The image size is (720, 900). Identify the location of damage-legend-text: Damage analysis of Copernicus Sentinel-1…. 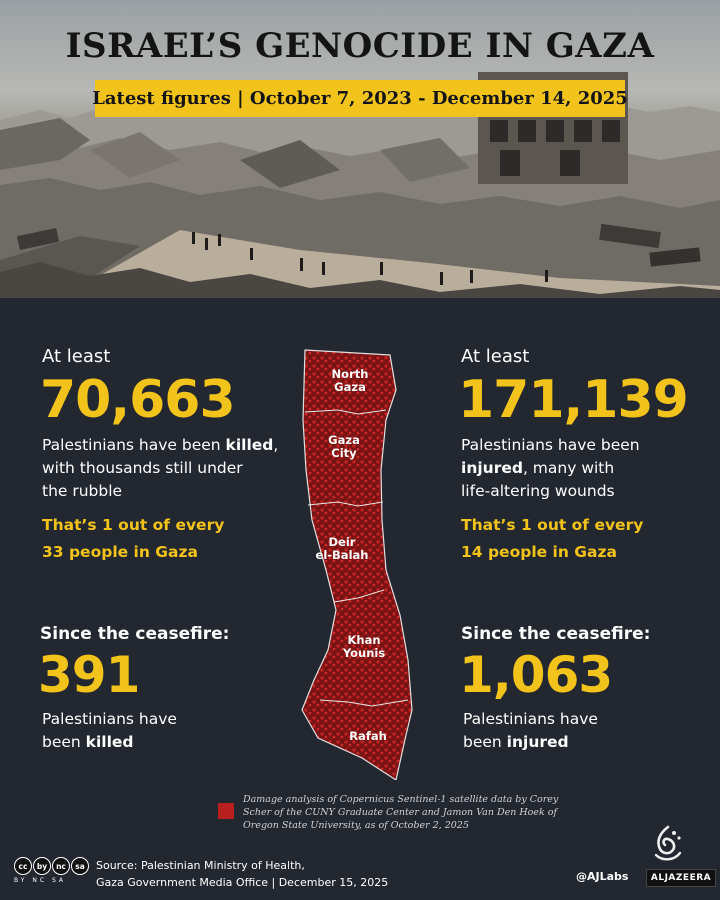
(401, 812).